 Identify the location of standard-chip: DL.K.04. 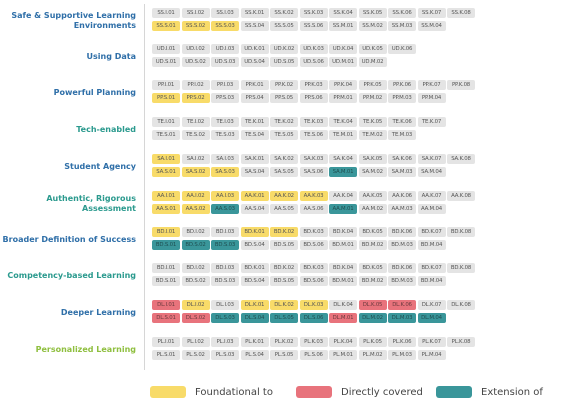
(343, 305).